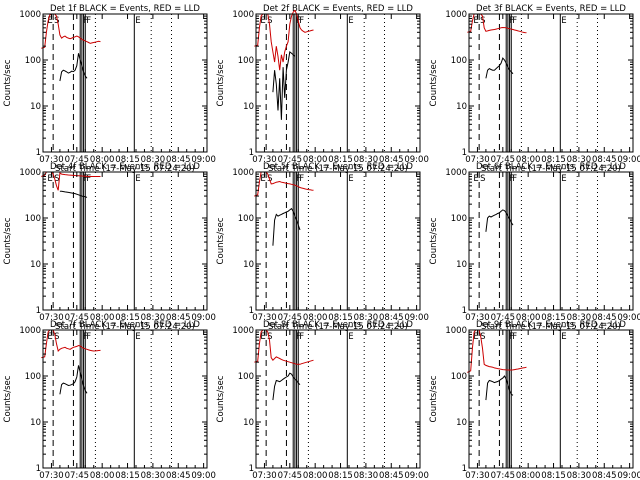 This screenshot has height=480, width=640. Describe the element at coordinates (551, 167) in the screenshot. I see `panel-title: Det 6f BLACK = Events, RED = LLD` at that location.